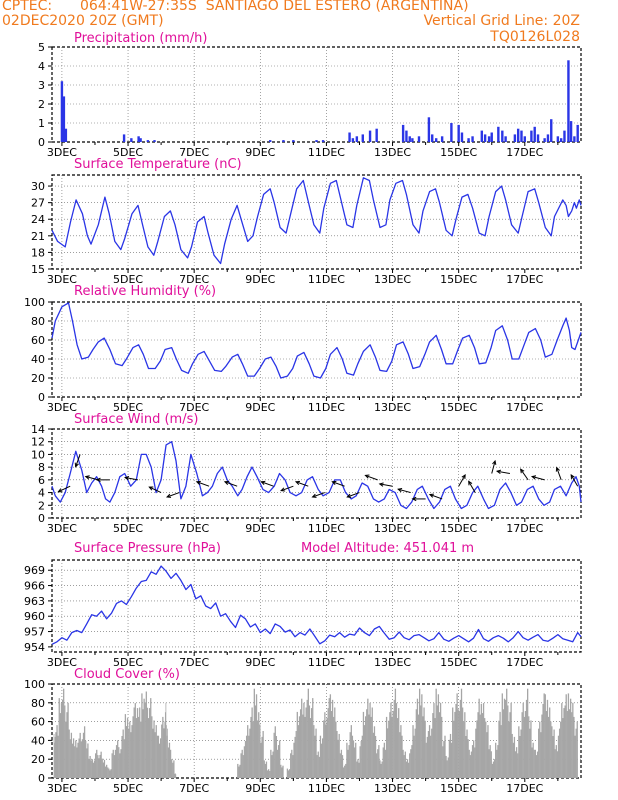  I want to click on x-tick-label: 15DEC, so click(458, 152).